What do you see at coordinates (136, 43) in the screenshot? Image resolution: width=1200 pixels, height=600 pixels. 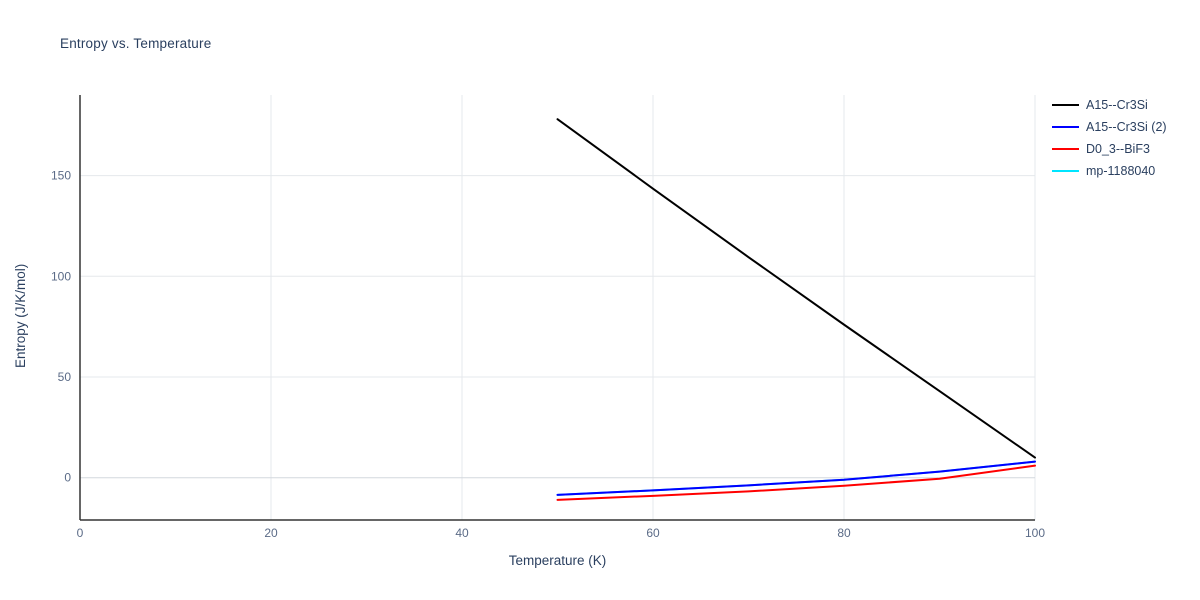 I see `chart-title: Entropy vs. Temperature` at bounding box center [136, 43].